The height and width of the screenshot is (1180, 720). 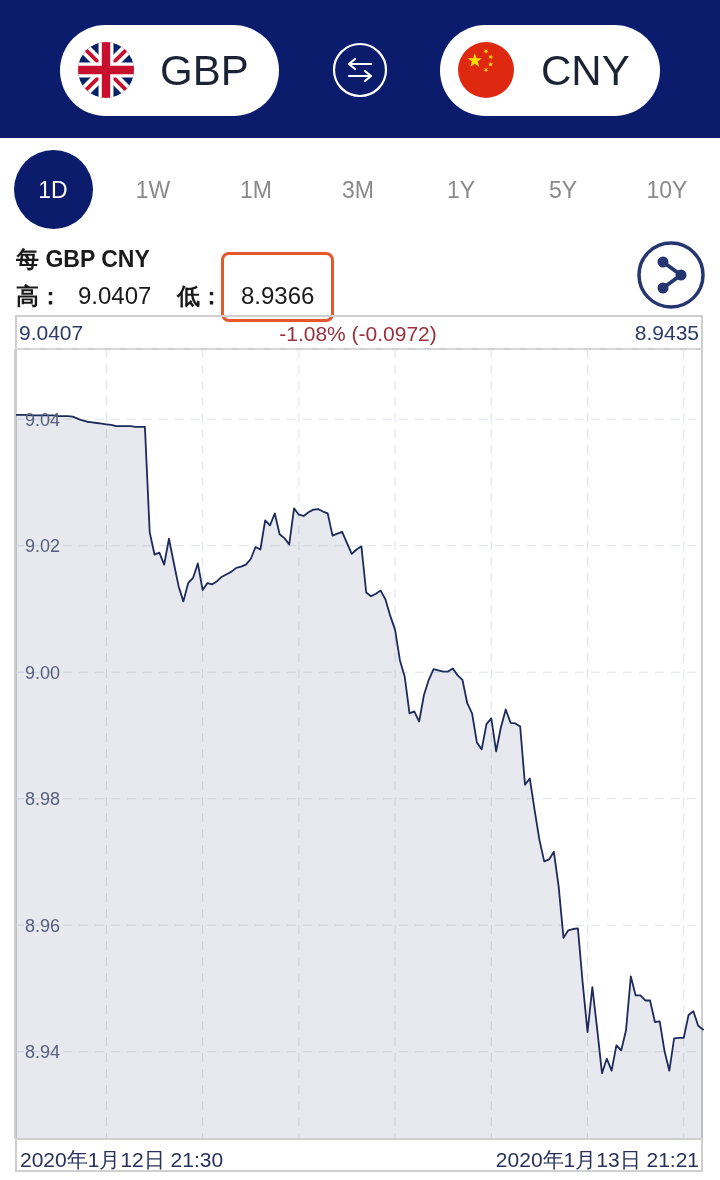 What do you see at coordinates (461, 190) in the screenshot?
I see `text: 1Y` at bounding box center [461, 190].